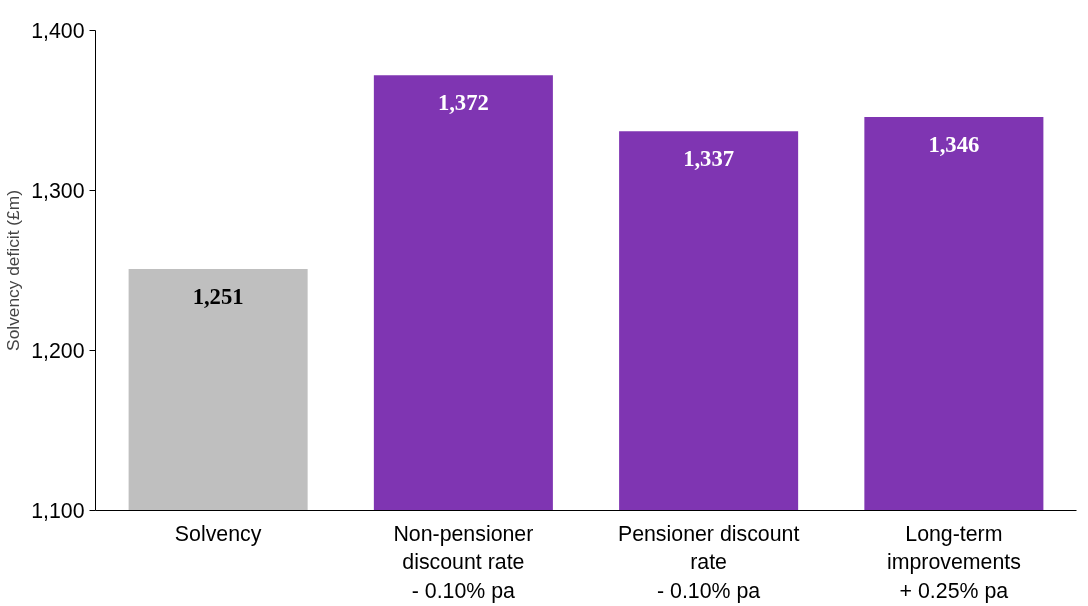  Describe the element at coordinates (954, 144) in the screenshot. I see `data-label: 1,346` at that location.